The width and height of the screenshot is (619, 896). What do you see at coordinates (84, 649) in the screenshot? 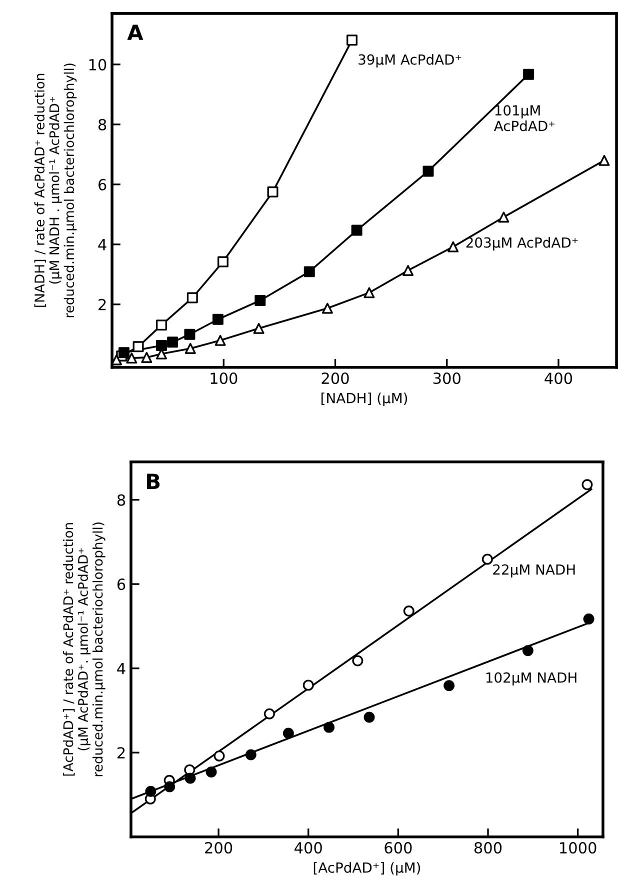
I see `y-axis-title: [AcPdAD⁺] / rate of AcPdAD⁺ reduction (µM AcPdAD⁺. µmol⁻¹ AcPdAD⁺ reduced.min.µmol bacteriochlorophyll)` at bounding box center [84, 649].